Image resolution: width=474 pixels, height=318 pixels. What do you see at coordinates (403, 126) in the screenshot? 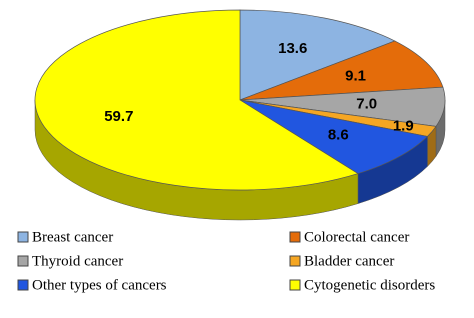
I see `data-label: 1.9` at bounding box center [403, 126].